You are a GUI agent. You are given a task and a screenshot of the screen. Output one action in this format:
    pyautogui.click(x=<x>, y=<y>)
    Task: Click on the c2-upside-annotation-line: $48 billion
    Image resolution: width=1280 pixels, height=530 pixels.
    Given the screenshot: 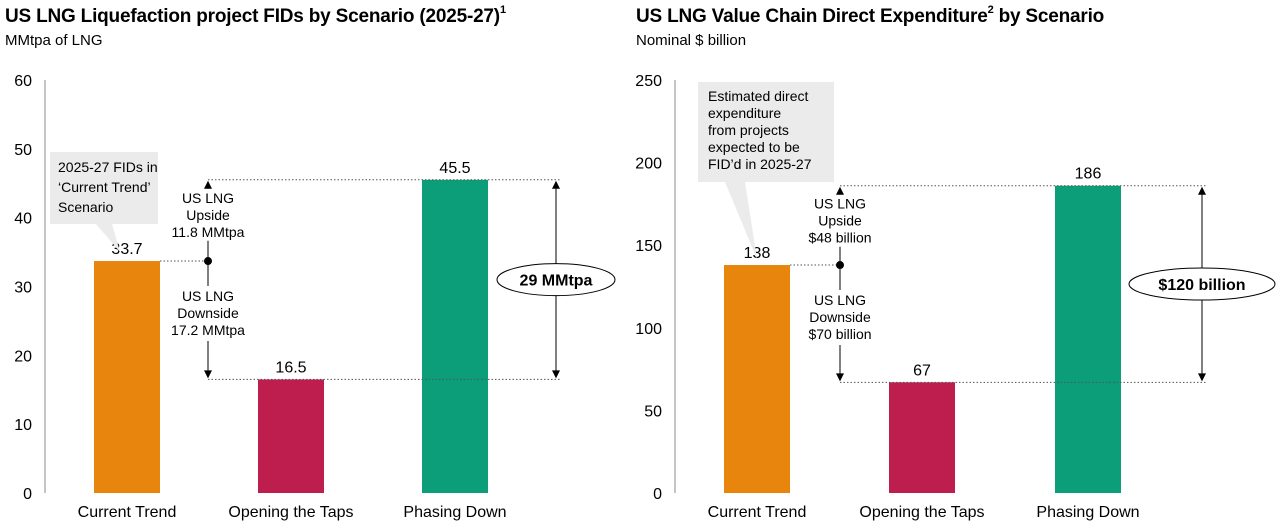 What is the action you would take?
    pyautogui.click(x=839, y=238)
    